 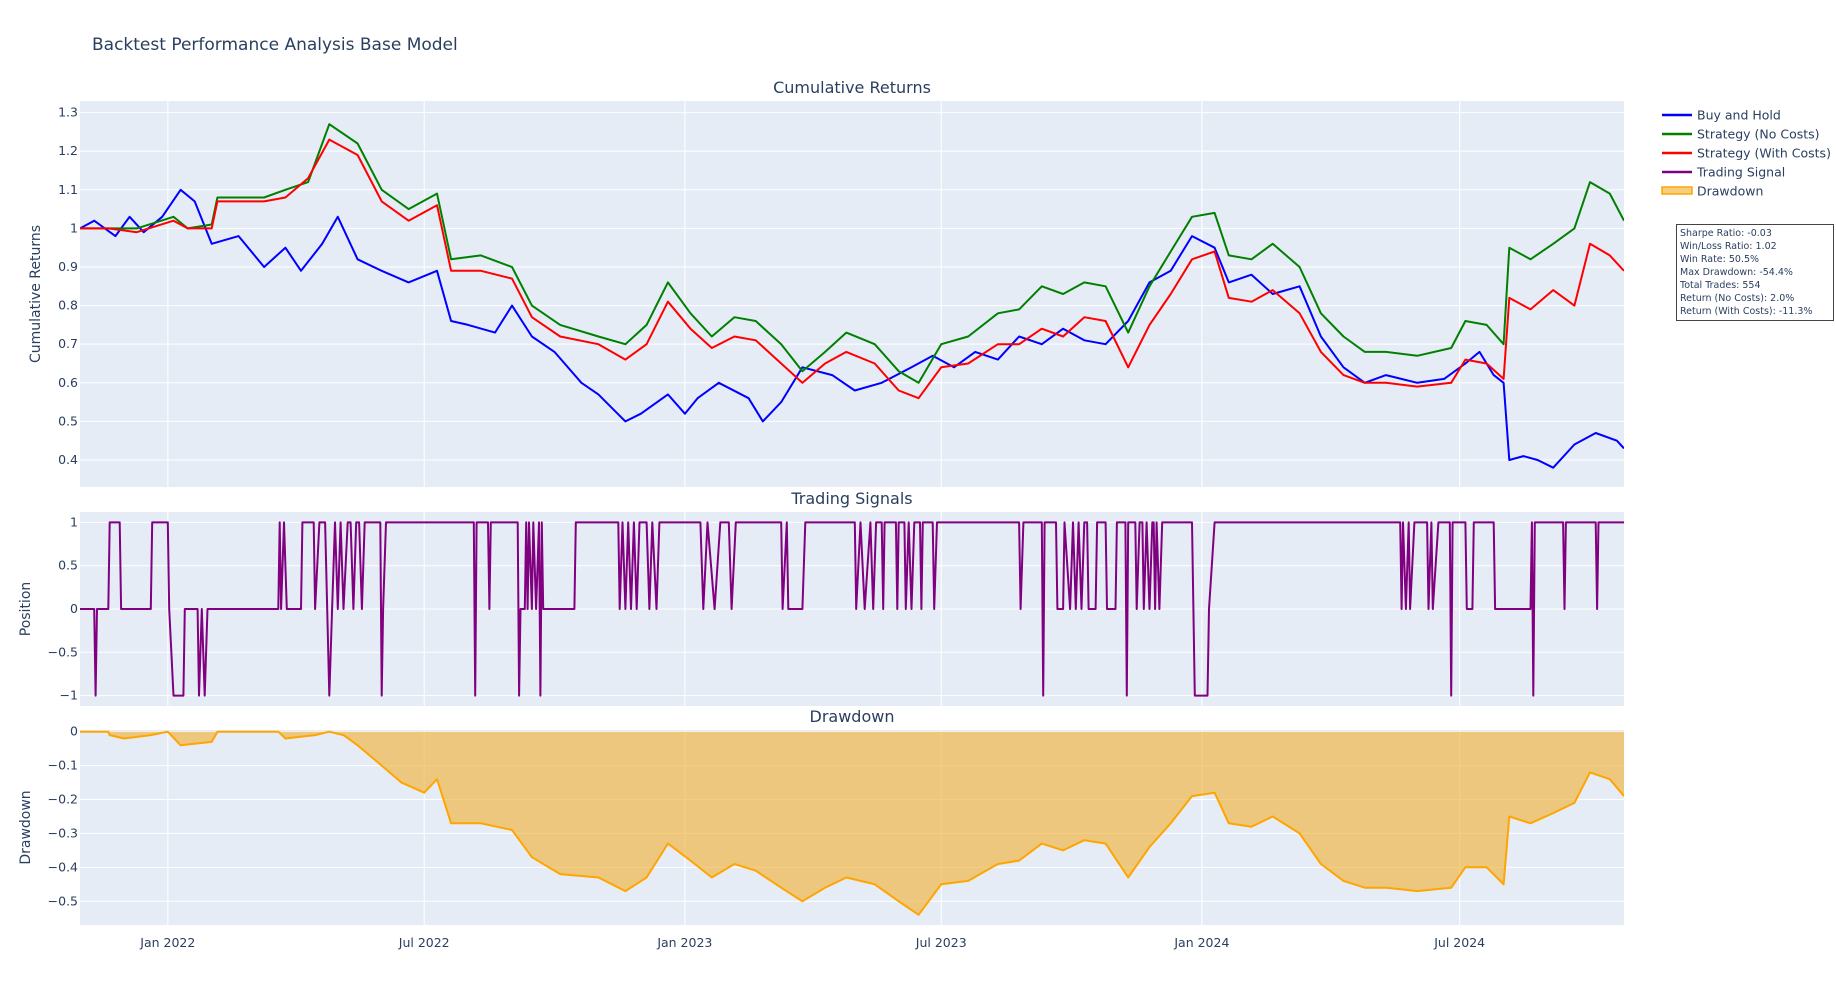 What do you see at coordinates (1740, 172) in the screenshot?
I see `legend-label: Trading Signal` at bounding box center [1740, 172].